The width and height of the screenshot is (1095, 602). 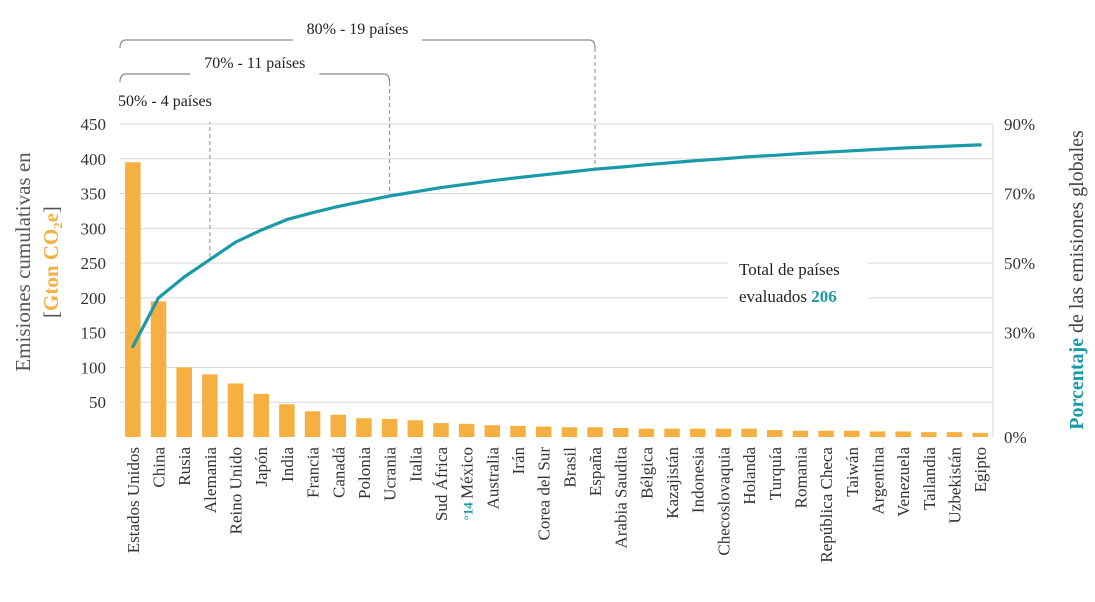 I want to click on total-box-line2: evaluados 206, so click(x=788, y=296).